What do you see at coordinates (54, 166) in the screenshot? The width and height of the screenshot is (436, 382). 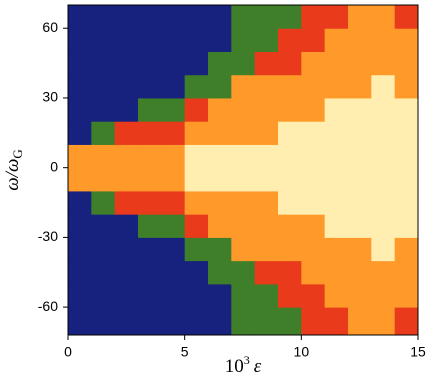 I see `y-tick-label: 0` at bounding box center [54, 166].